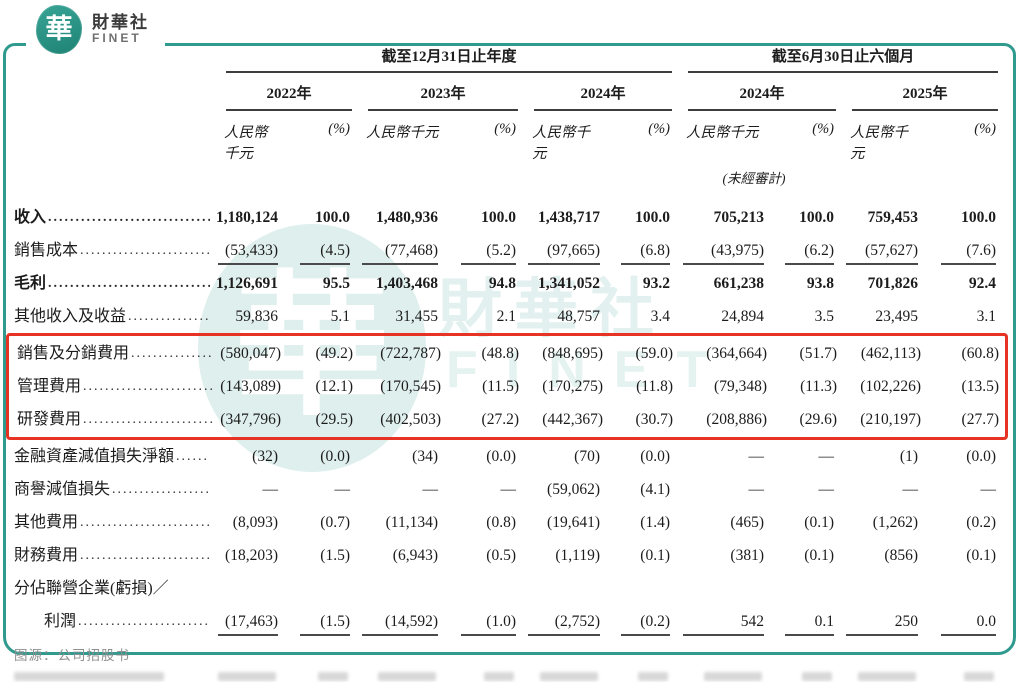 This screenshot has width=1024, height=682. Describe the element at coordinates (407, 217) in the screenshot. I see `amount-cell: 1,480,936` at that location.